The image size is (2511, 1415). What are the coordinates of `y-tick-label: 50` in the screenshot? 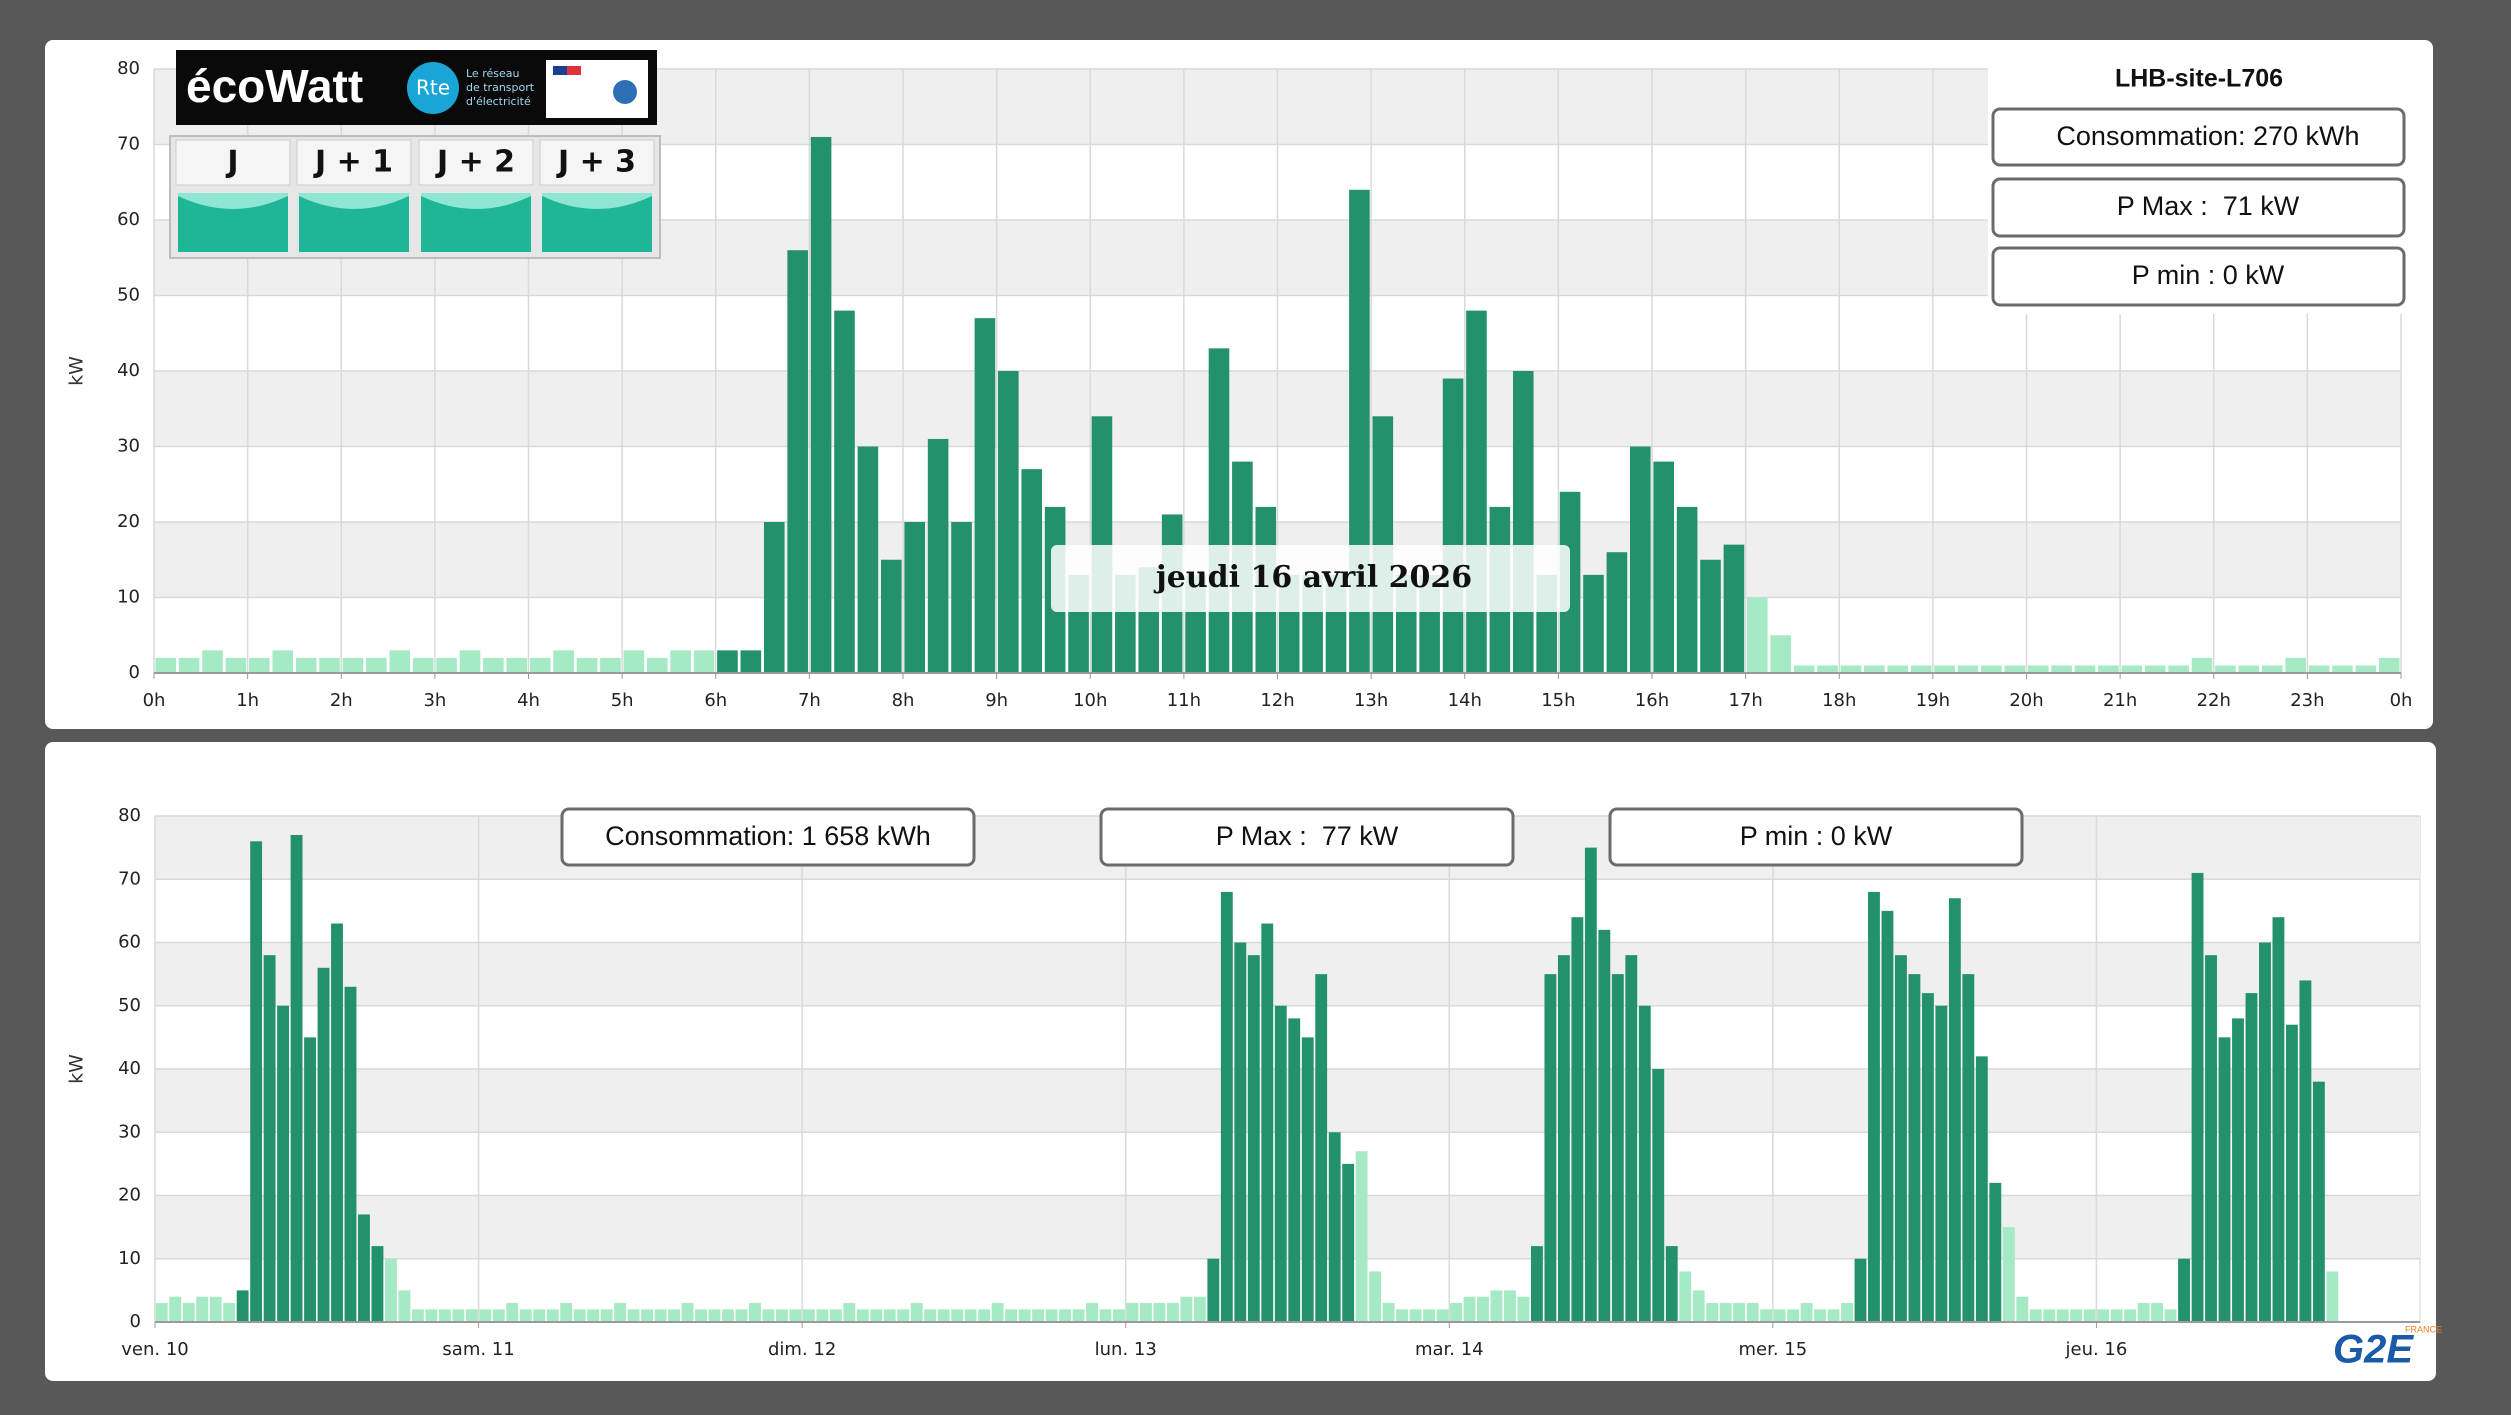 It's located at (129, 1005).